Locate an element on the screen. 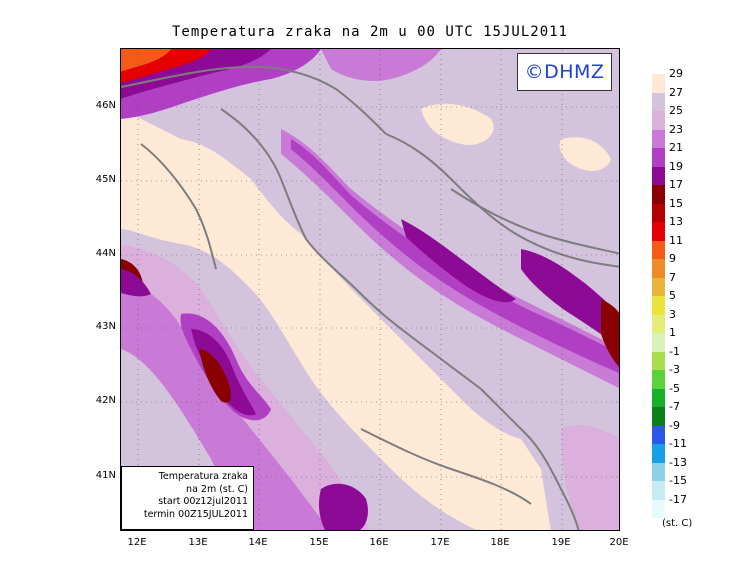 The height and width of the screenshot is (582, 740). x-tick-label: 16E is located at coordinates (379, 542).